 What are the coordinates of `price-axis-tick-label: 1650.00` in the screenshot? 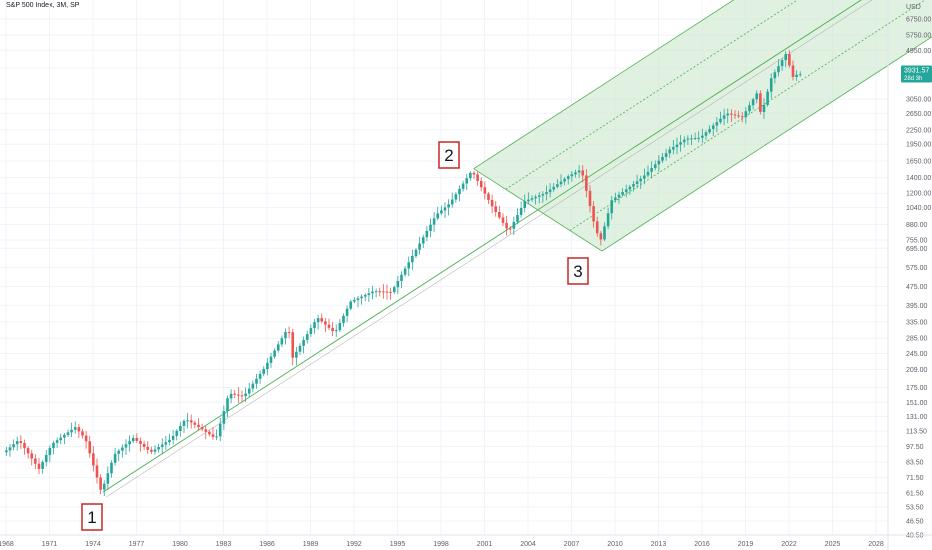 It's located at (918, 162).